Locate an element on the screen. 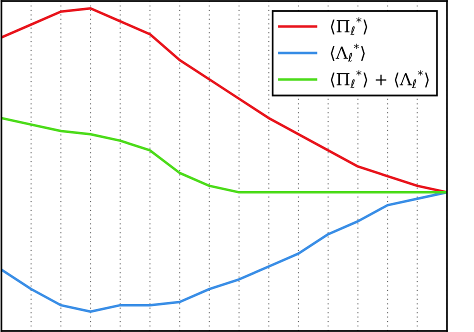  legend-label: ⟨Λ$_{ℓ}$$^{*}$⟩ is located at coordinates (347, 53).